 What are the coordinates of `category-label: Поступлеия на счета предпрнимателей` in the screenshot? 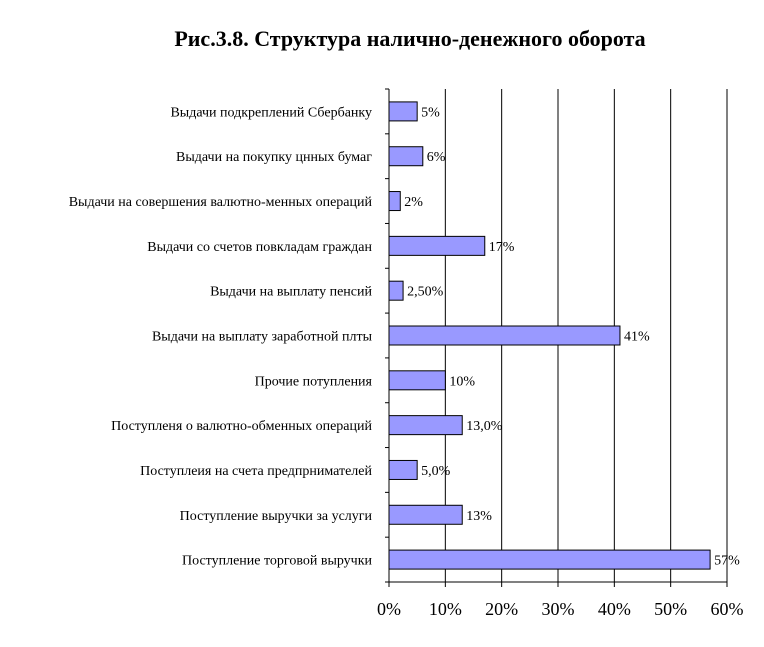 It's located at (256, 471).